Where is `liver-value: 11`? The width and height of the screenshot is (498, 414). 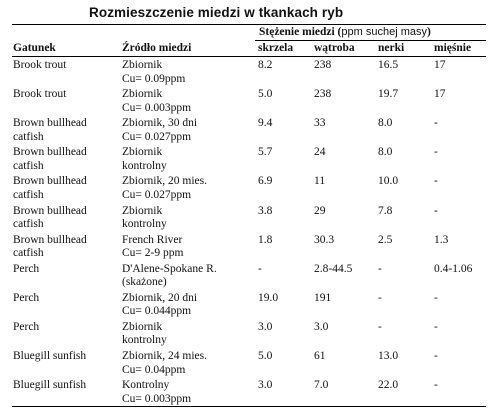 liver-value: 11 is located at coordinates (320, 181).